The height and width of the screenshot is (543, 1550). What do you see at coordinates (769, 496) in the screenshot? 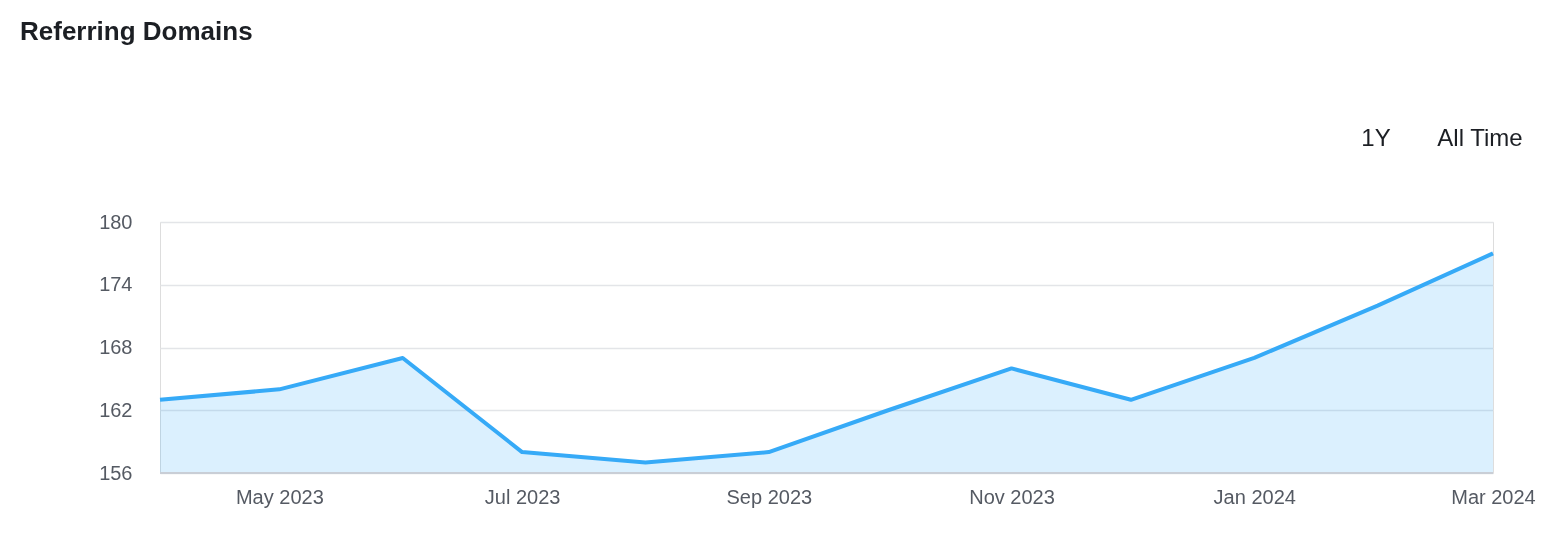
I see `x-tick-label: Sep 2023` at bounding box center [769, 496].